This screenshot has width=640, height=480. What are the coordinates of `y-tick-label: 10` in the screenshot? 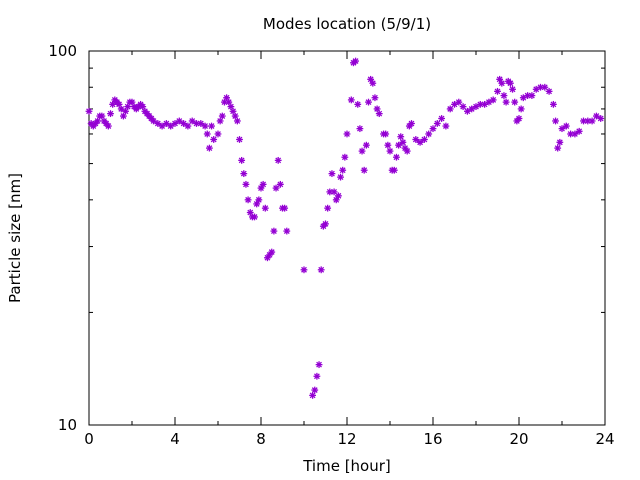 It's located at (67, 425).